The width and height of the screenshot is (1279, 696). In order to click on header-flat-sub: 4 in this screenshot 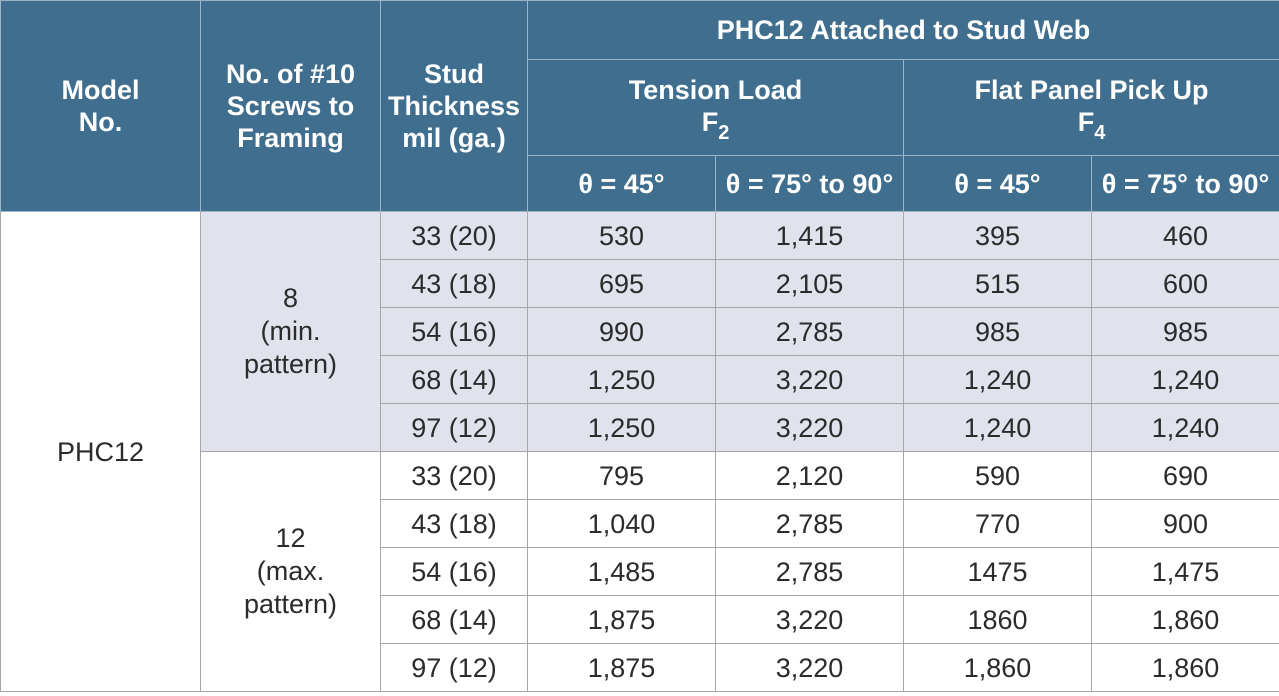, I will do `click(1100, 133)`.